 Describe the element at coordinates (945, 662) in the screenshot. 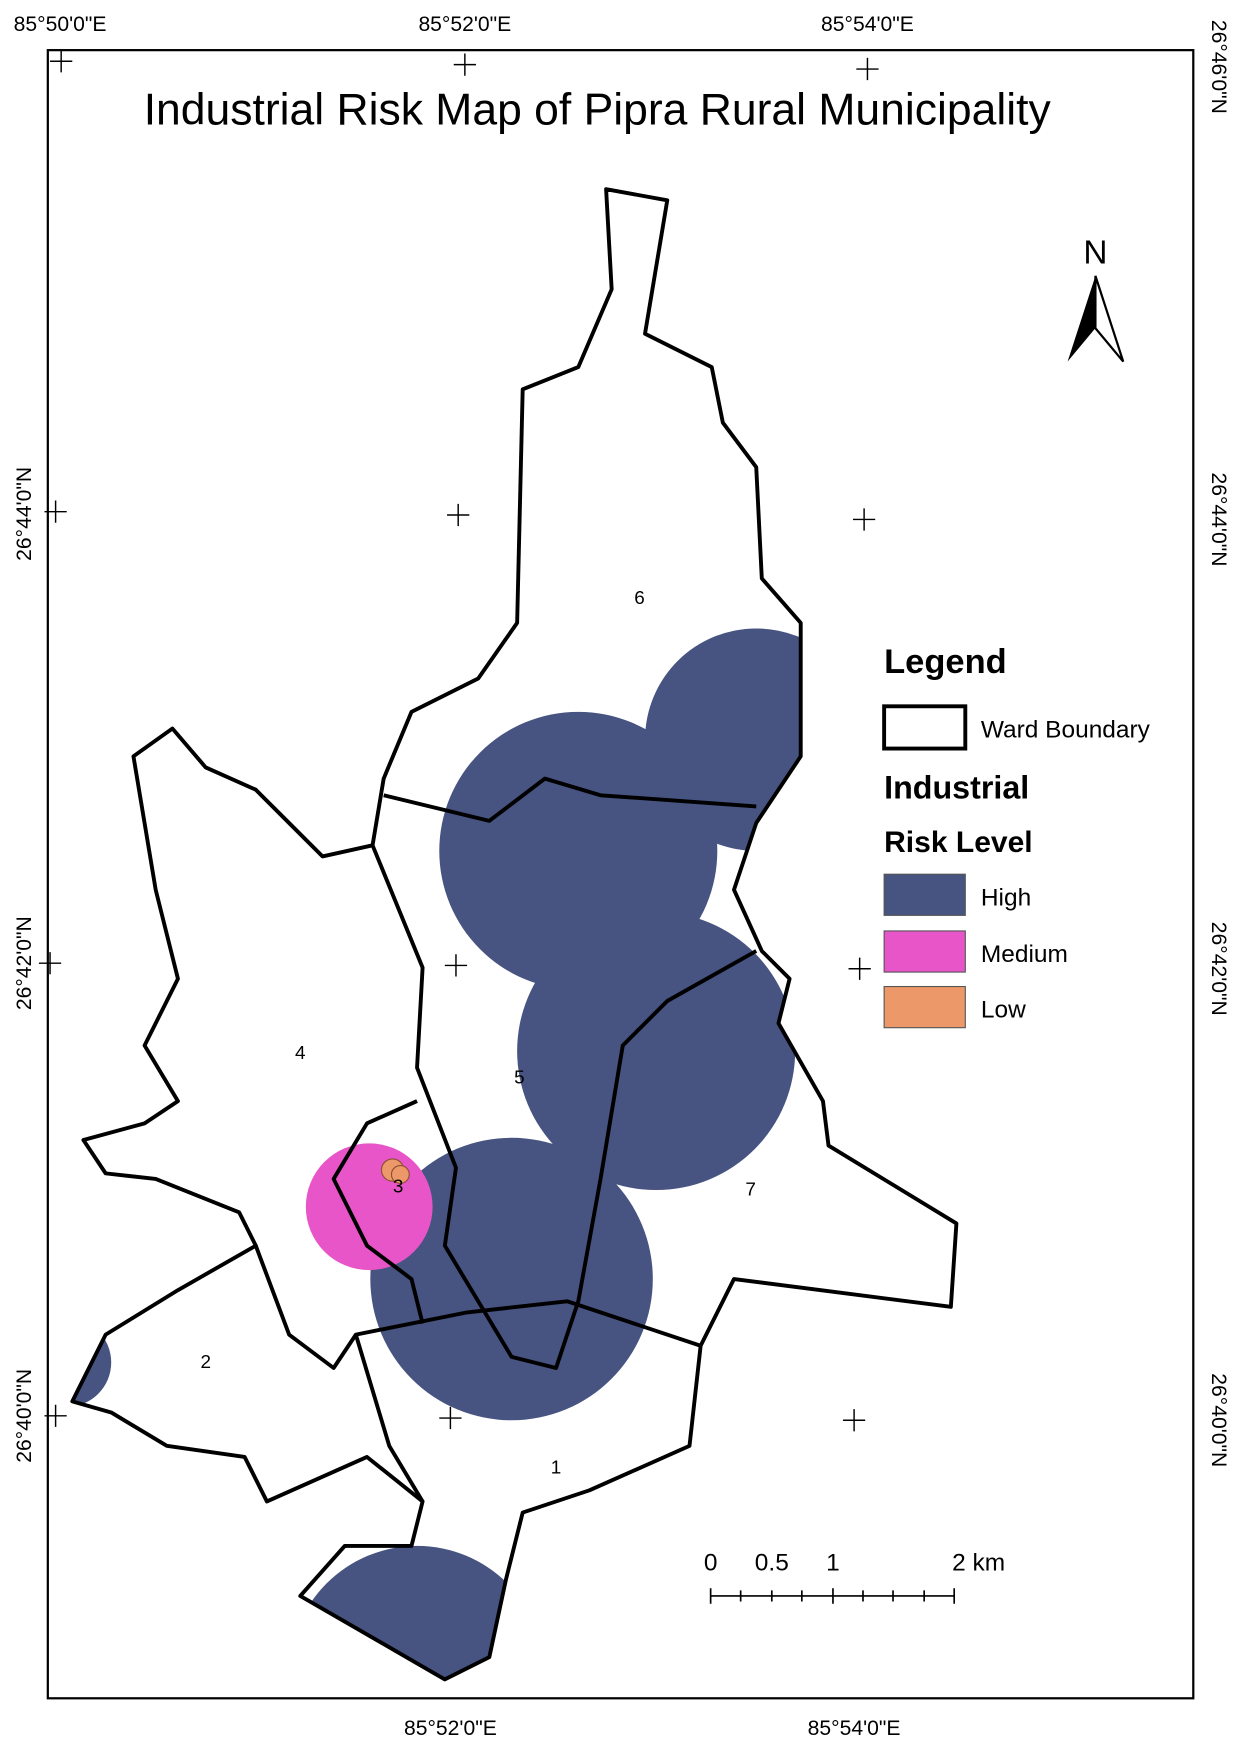

I see `legend-title: Legend` at that location.